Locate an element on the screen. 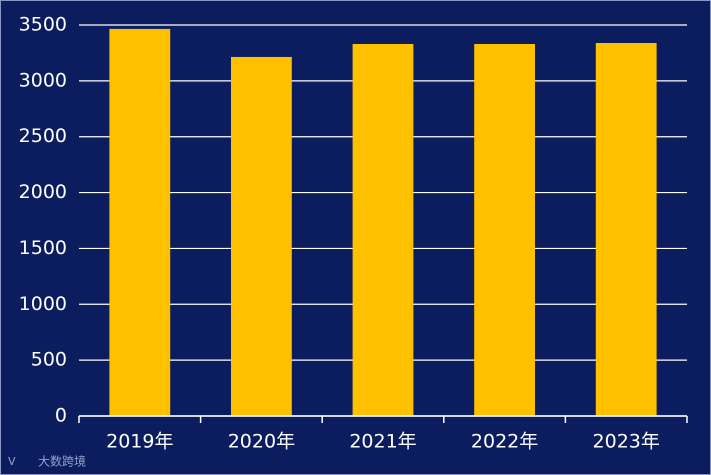 The width and height of the screenshot is (711, 475). y-tick-label: 500 is located at coordinates (49, 360).